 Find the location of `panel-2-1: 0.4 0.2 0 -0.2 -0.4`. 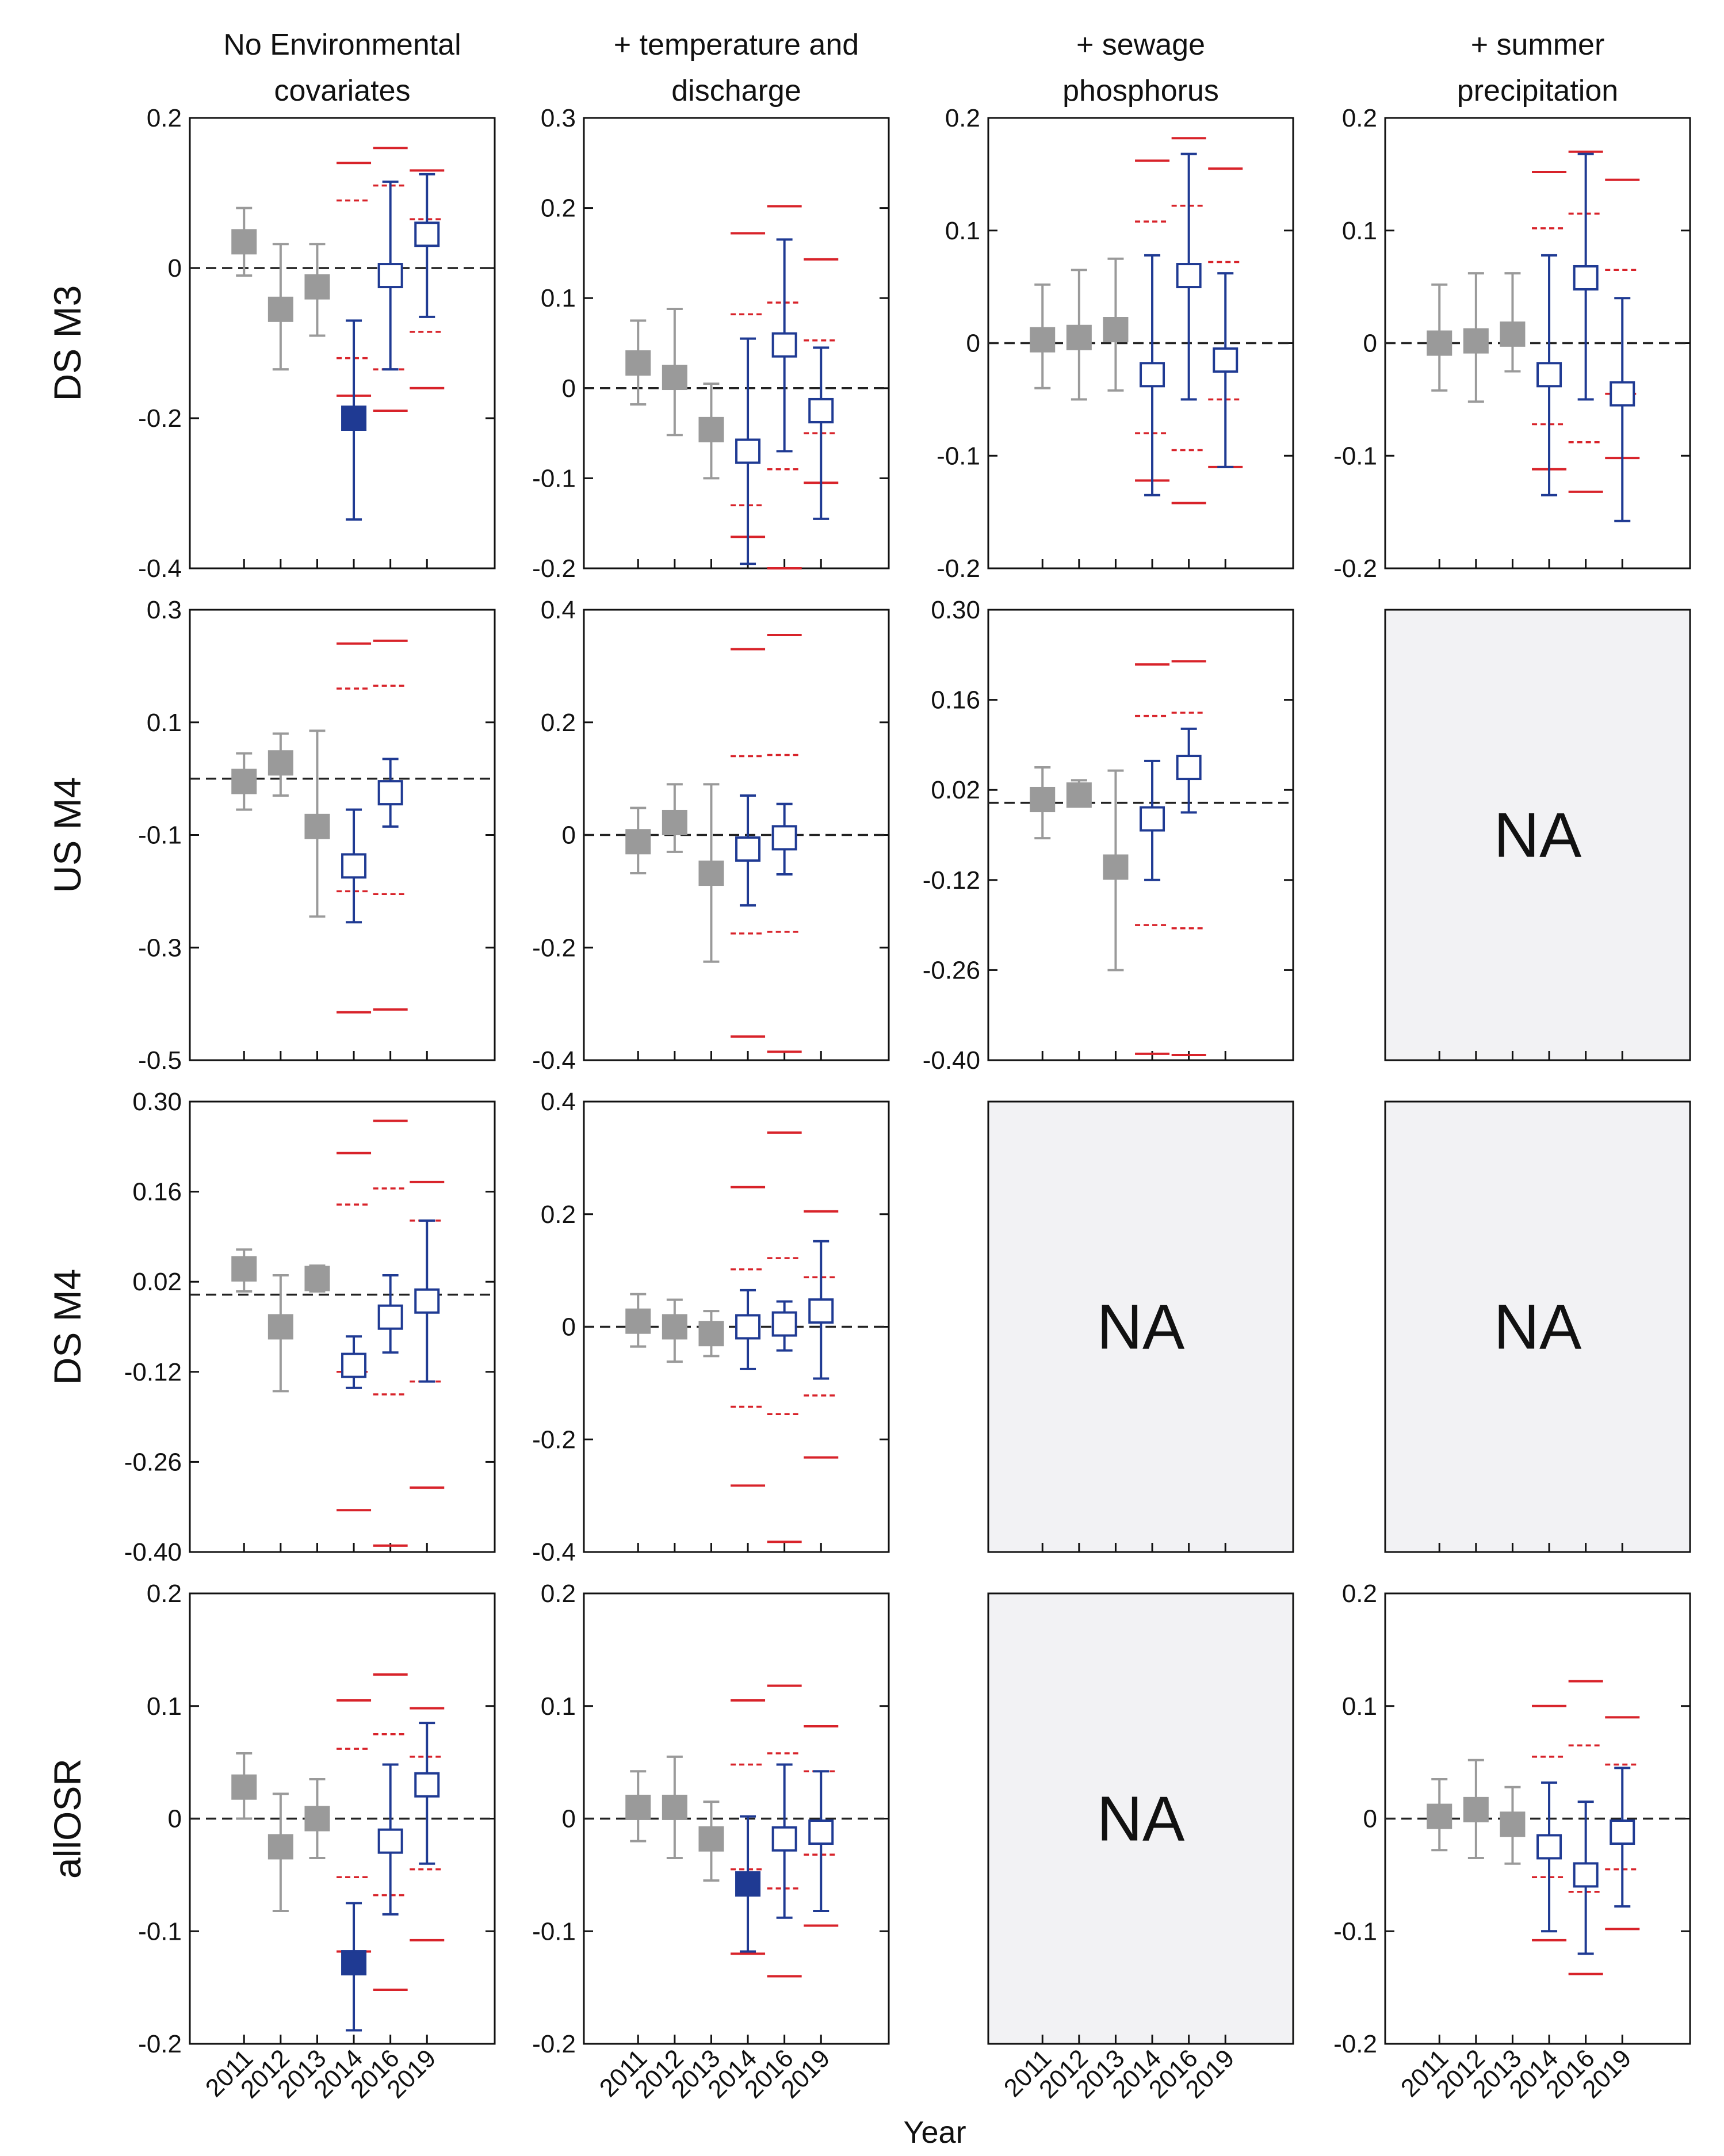

panel-2-1: 0.4 0.2 0 -0.2 -0.4 is located at coordinates (711, 1327).